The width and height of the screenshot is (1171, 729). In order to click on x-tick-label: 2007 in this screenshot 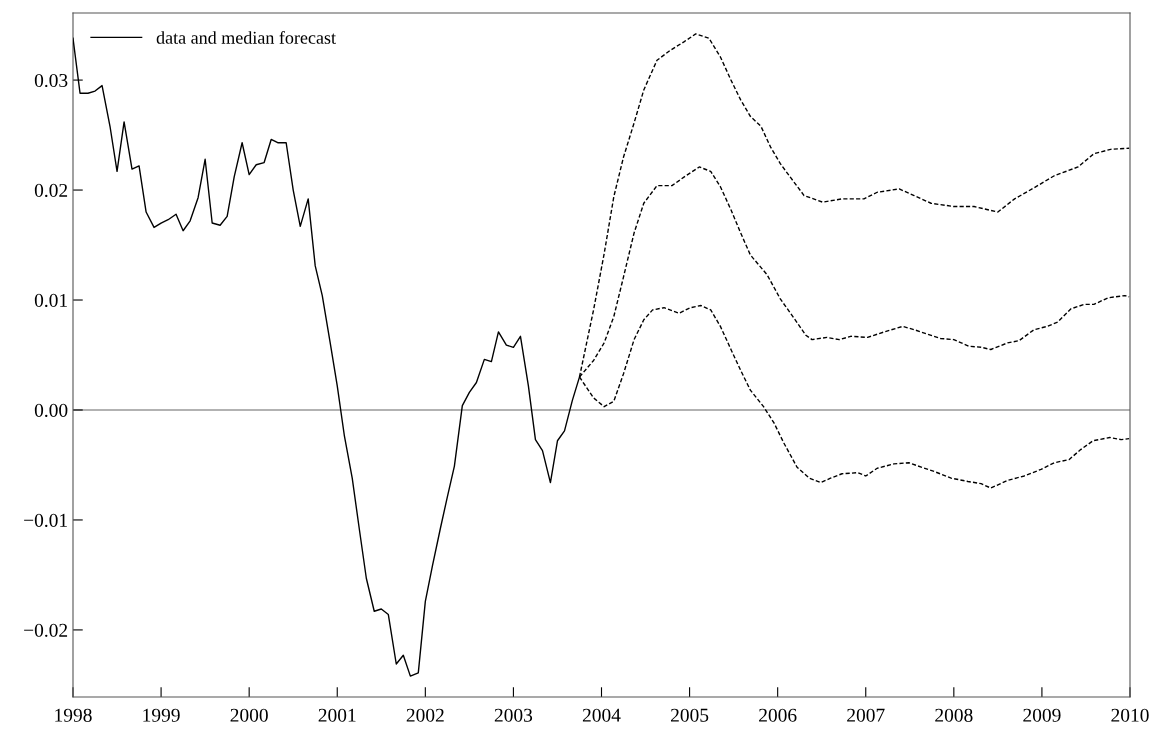, I will do `click(866, 715)`.